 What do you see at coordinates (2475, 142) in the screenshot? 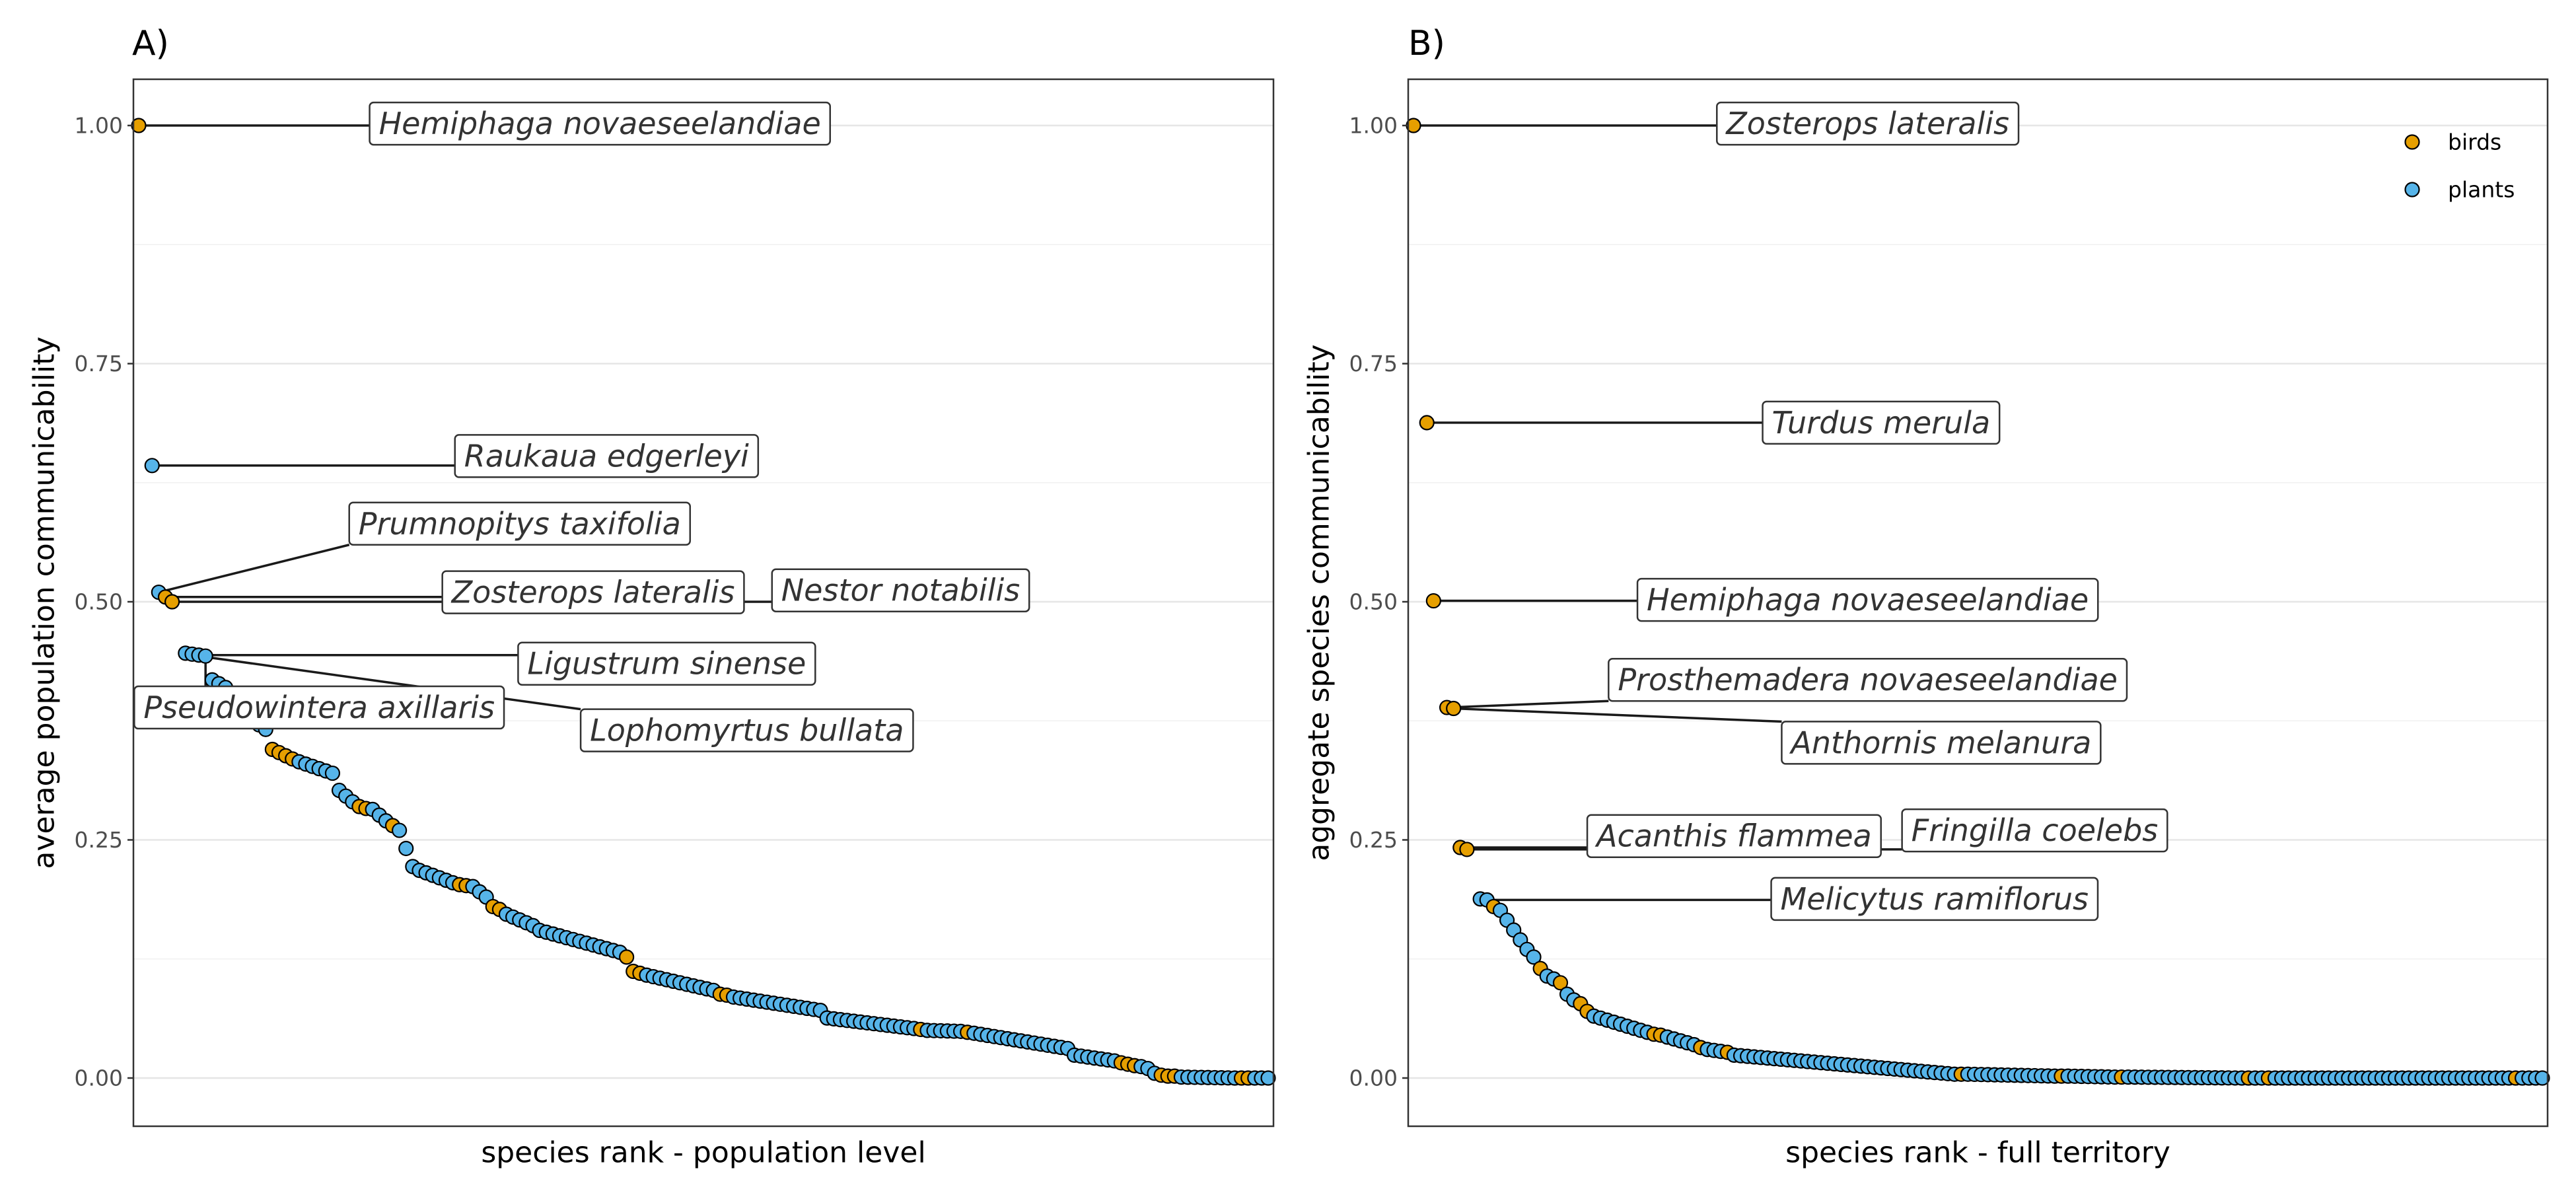
I see `legend-label-birds: birds` at bounding box center [2475, 142].